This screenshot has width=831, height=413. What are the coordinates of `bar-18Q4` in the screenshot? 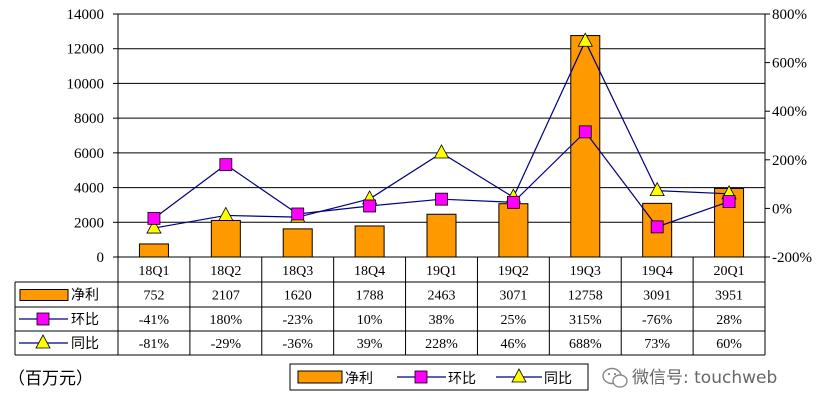 It's located at (369, 241).